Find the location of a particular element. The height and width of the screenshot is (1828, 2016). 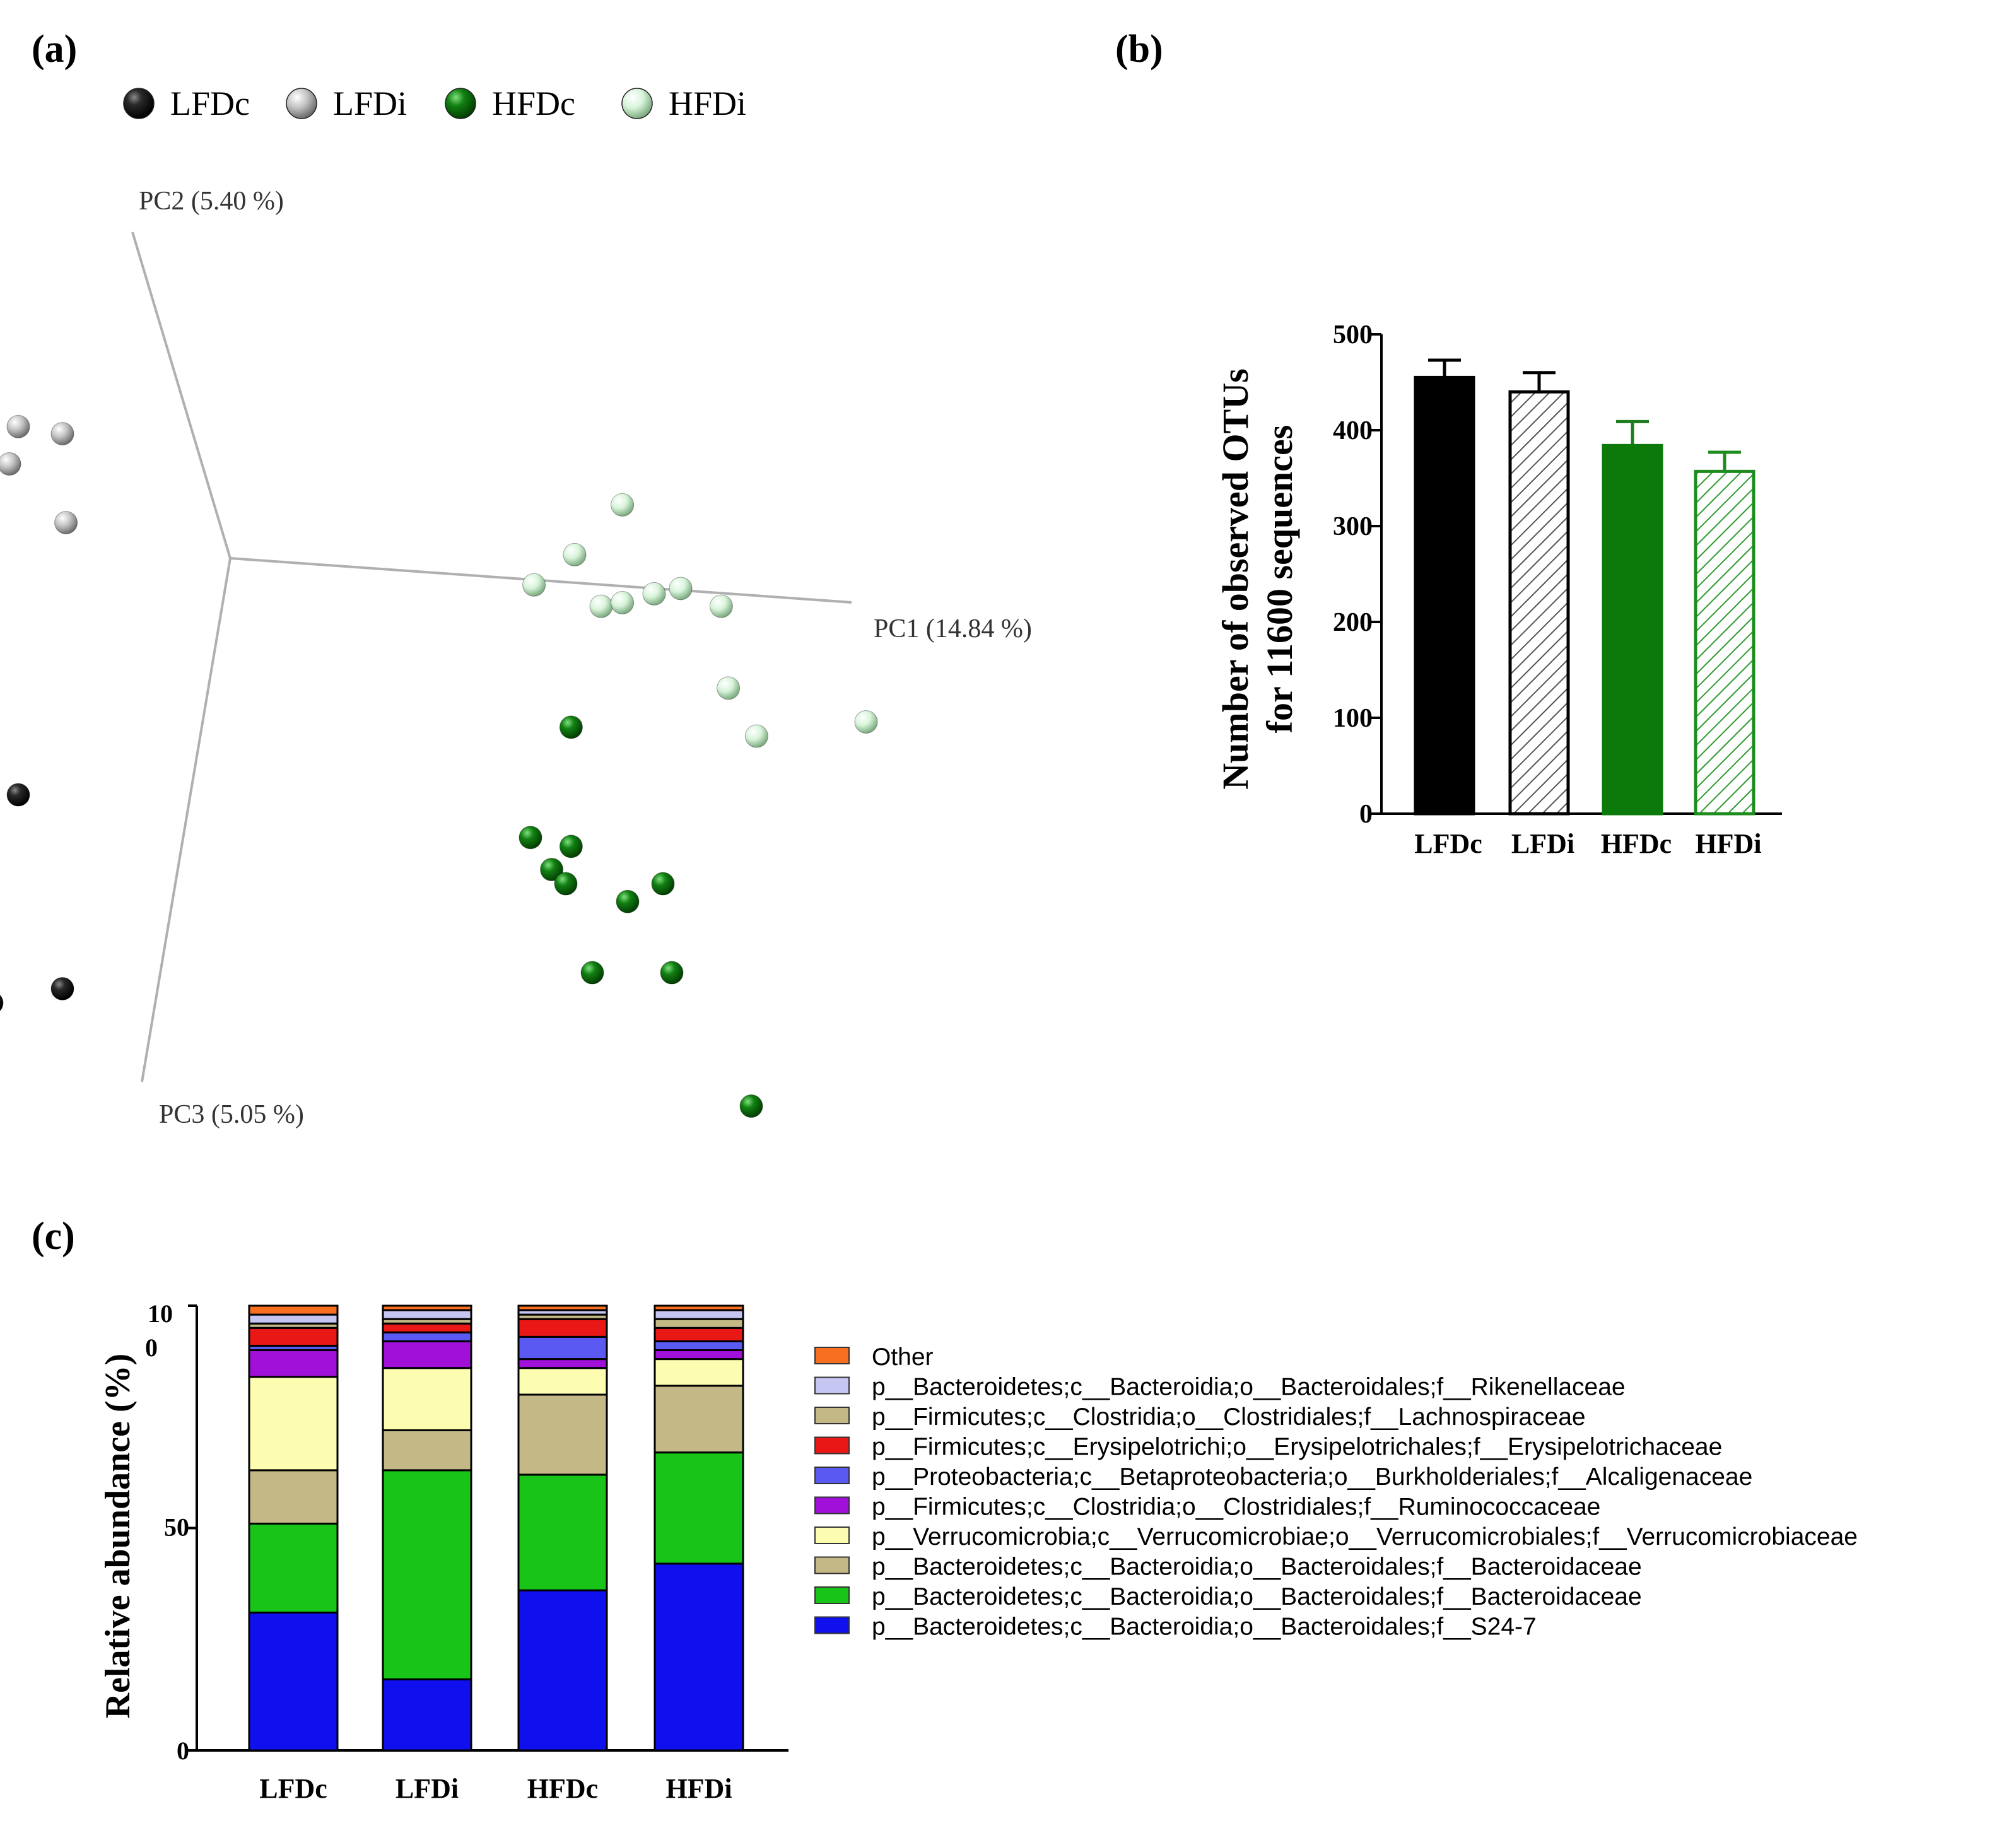

abundance-x-tick-label-hfdc: HFDc is located at coordinates (562, 1788).